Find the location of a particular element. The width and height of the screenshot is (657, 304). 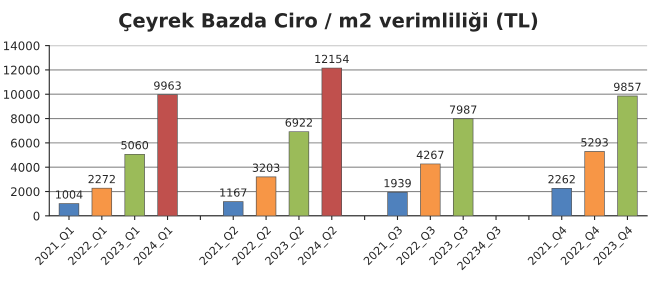

y-tick-label: 12000 is located at coordinates (22, 70).